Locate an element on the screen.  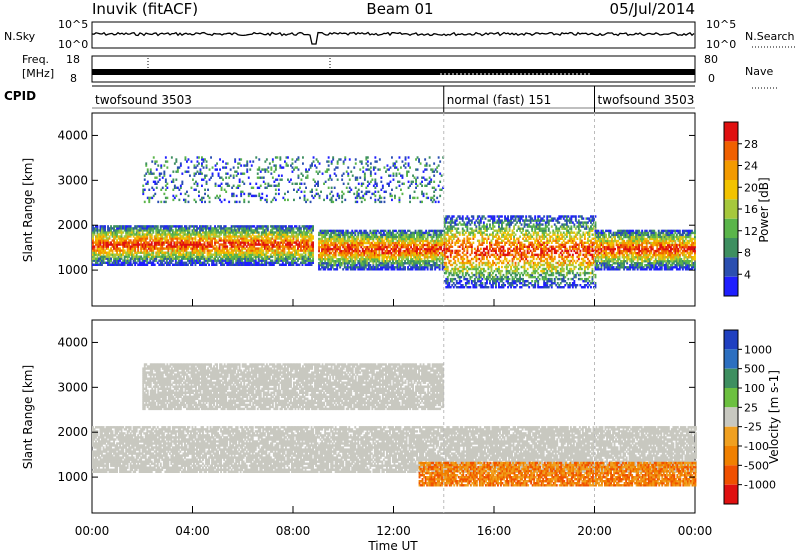
cpid-label: CPID is located at coordinates (20, 96).